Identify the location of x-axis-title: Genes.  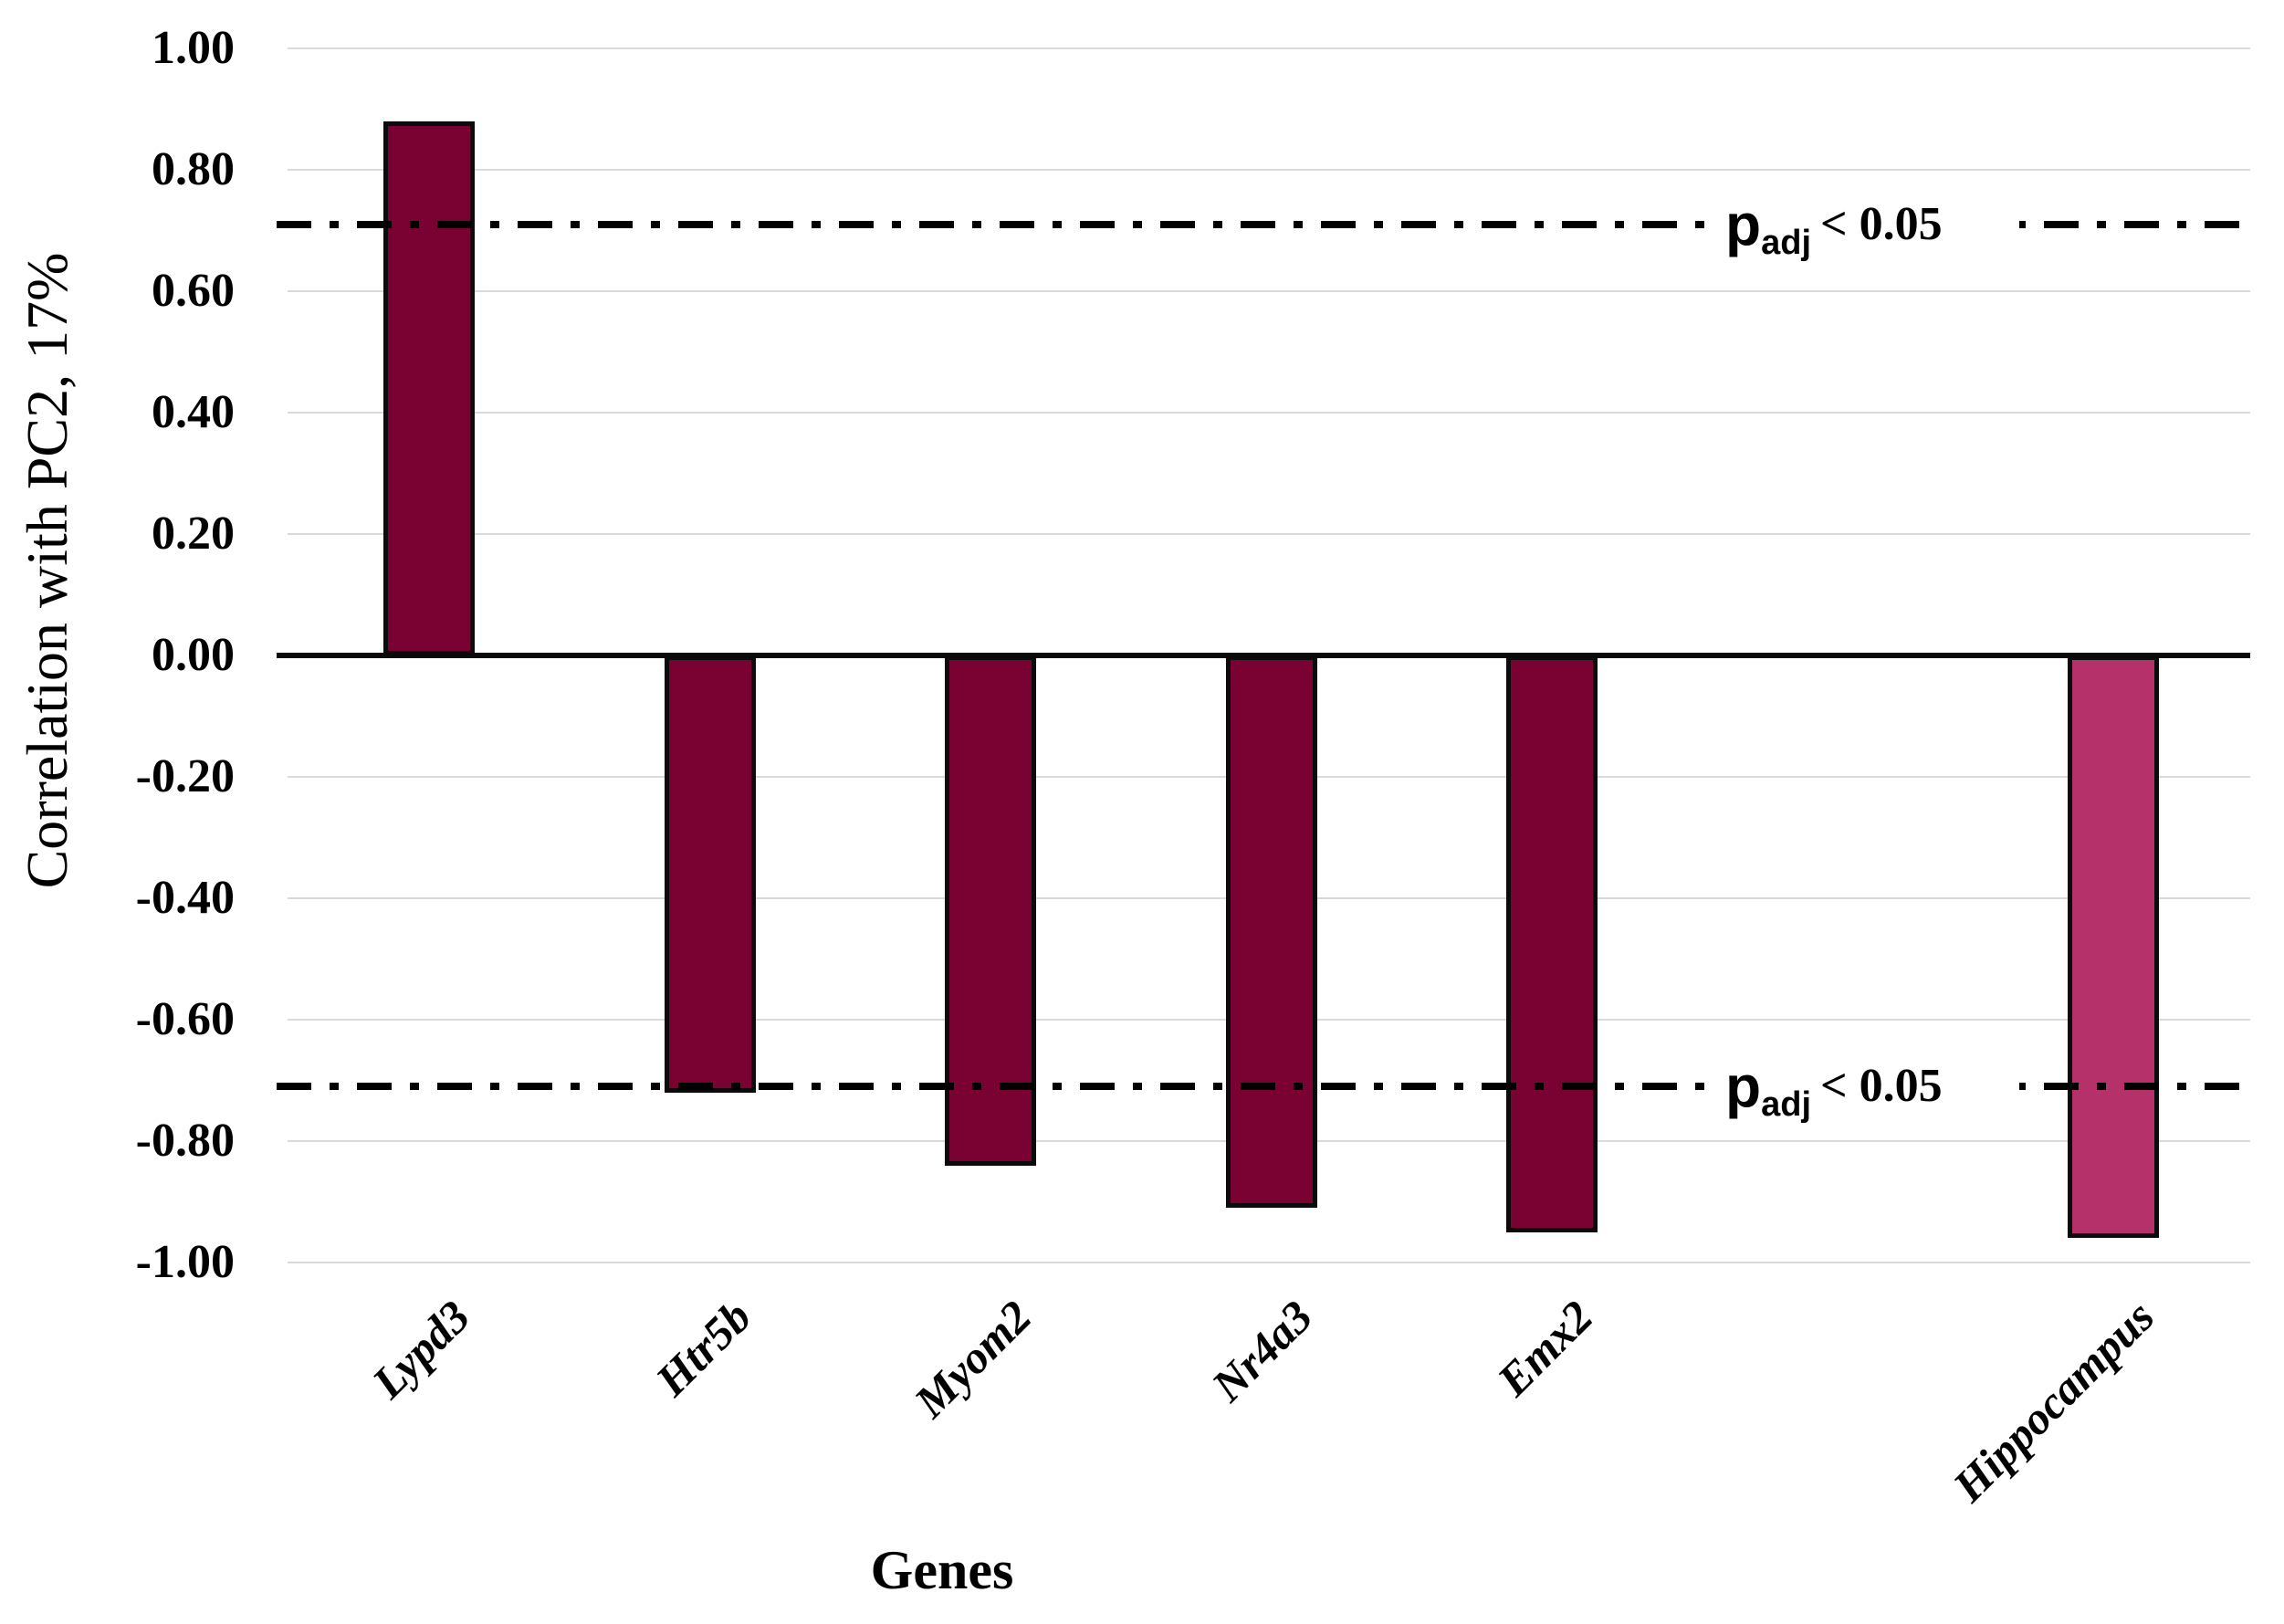
(942, 1570).